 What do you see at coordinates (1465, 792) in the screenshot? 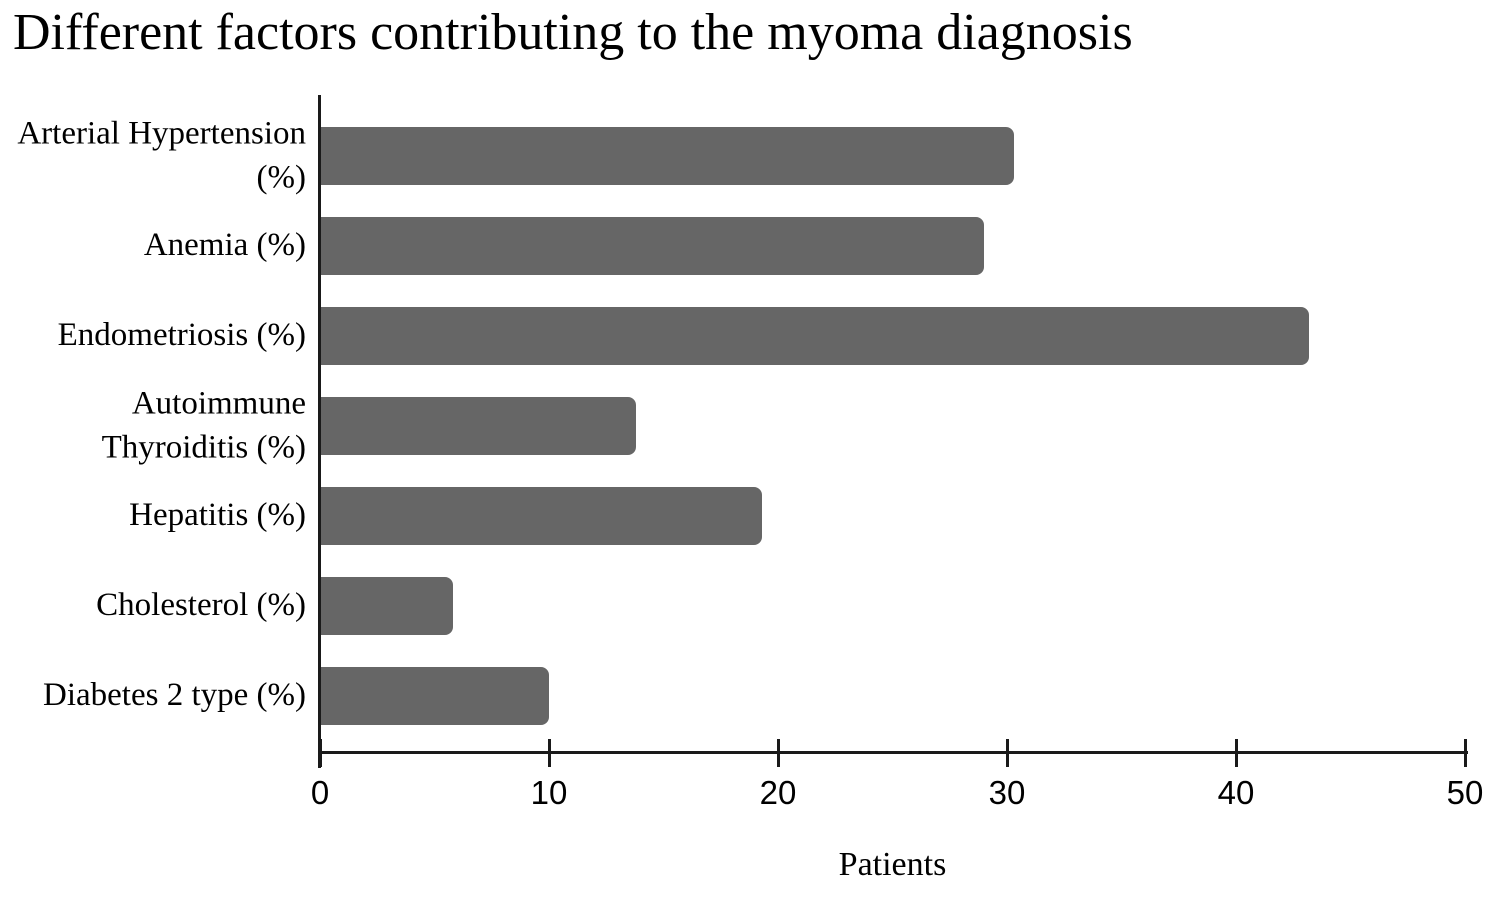
I see `x-tick-label: 50` at bounding box center [1465, 792].